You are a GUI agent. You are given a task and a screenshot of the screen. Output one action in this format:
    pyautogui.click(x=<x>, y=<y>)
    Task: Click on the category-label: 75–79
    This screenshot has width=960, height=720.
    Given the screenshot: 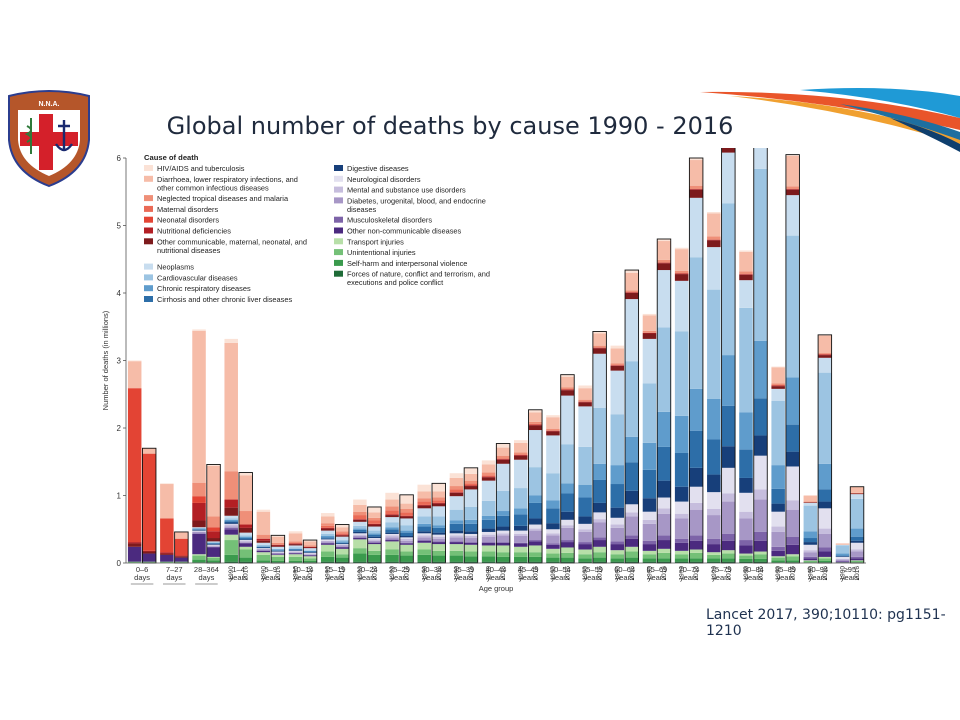 What is the action you would take?
    pyautogui.click(x=721, y=569)
    